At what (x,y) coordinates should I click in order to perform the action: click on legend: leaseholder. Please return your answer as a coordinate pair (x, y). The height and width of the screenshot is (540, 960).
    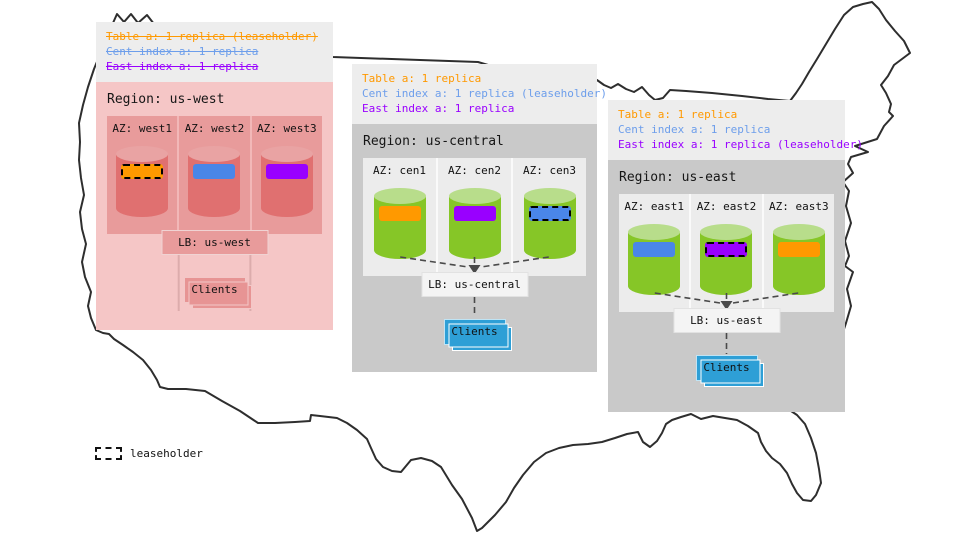
    Looking at the image, I should click on (149, 453).